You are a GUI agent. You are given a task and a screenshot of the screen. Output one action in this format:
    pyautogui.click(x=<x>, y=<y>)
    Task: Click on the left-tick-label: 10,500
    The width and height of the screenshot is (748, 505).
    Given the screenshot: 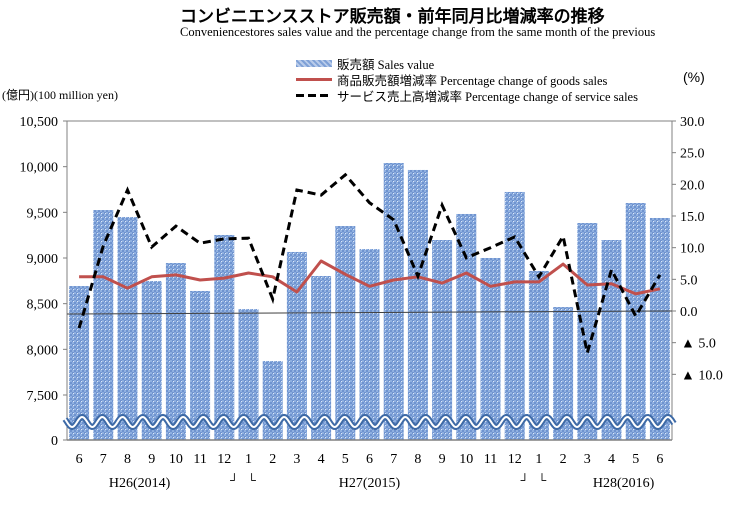 What is the action you would take?
    pyautogui.click(x=39, y=122)
    